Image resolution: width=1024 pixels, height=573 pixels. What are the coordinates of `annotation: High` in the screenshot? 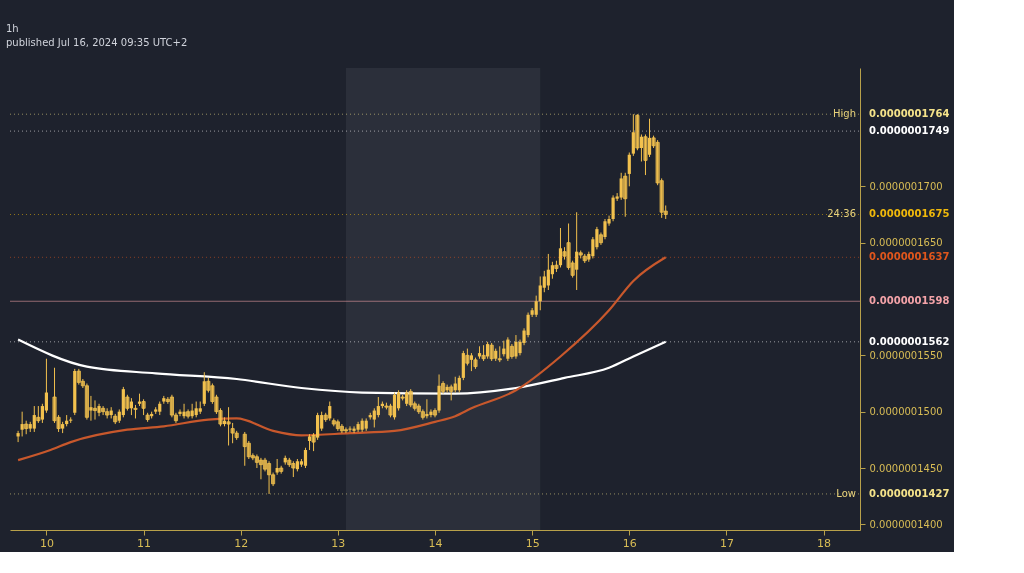 It's located at (844, 114).